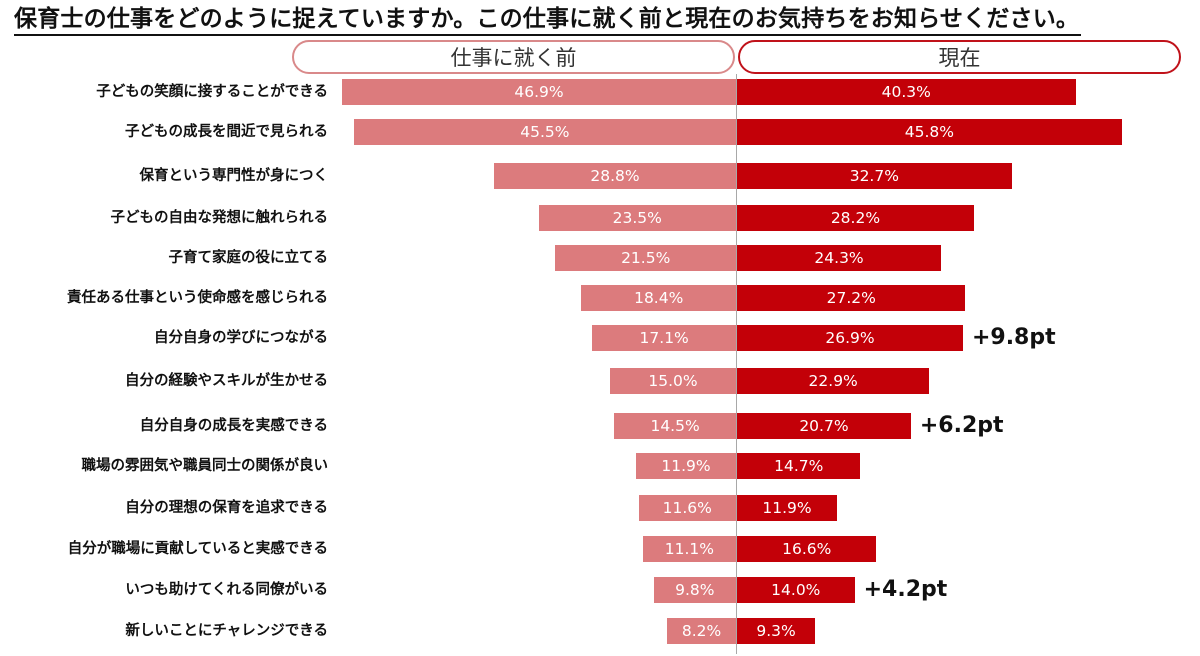  I want to click on bar-now: 22.9%, so click(833, 381).